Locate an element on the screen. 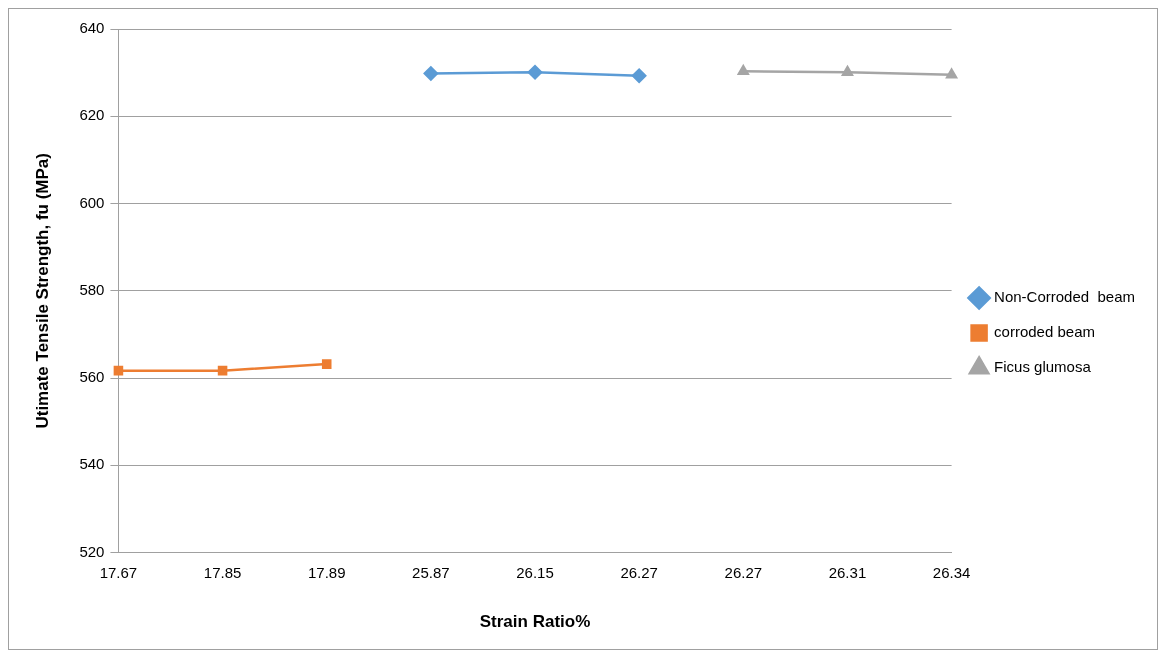 The width and height of the screenshot is (1166, 661). y-tick-label: 600 is located at coordinates (92, 202).